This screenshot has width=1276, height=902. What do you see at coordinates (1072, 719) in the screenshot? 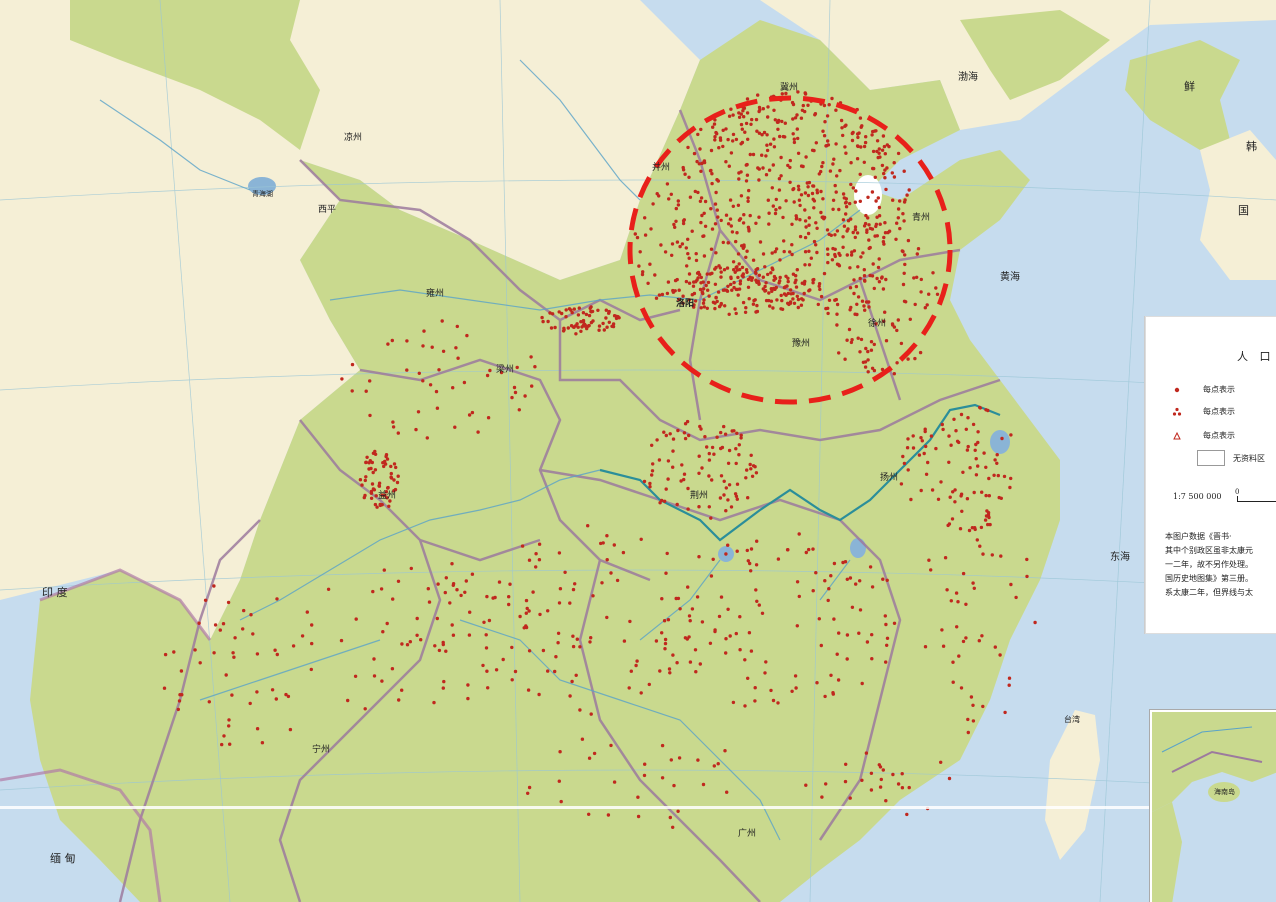
I see `label-taiwan: 台湾` at bounding box center [1072, 719].